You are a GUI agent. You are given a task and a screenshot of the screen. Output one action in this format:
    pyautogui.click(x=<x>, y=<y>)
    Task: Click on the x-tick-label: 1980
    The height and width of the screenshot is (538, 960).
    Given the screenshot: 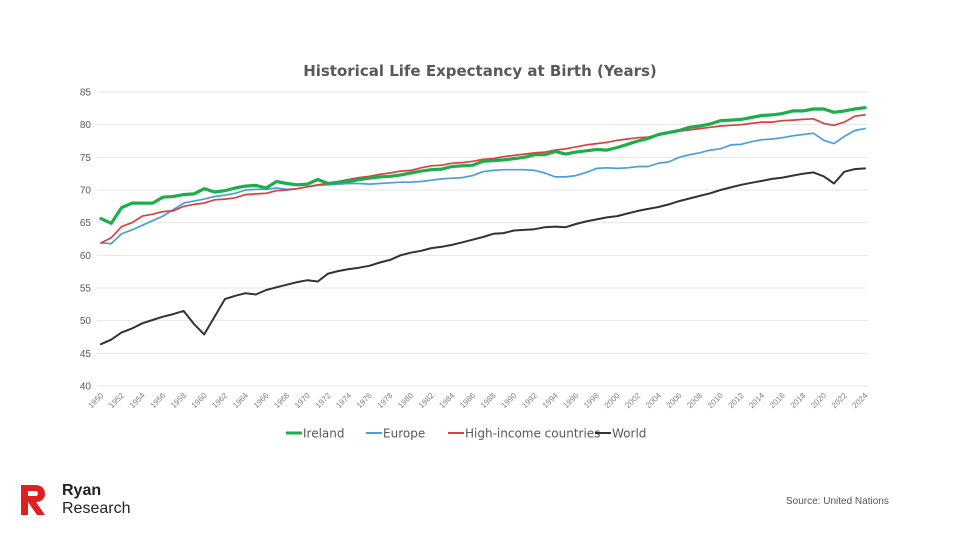 What is the action you would take?
    pyautogui.click(x=405, y=400)
    